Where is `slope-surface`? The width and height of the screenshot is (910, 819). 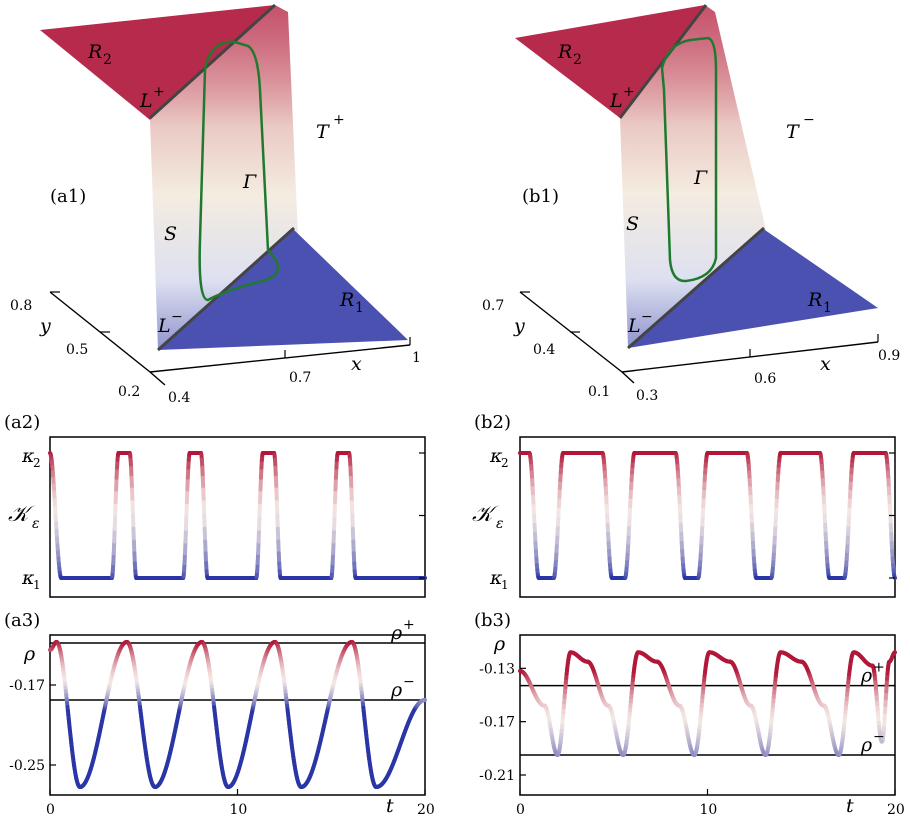
slope-surface is located at coordinates (693, 176).